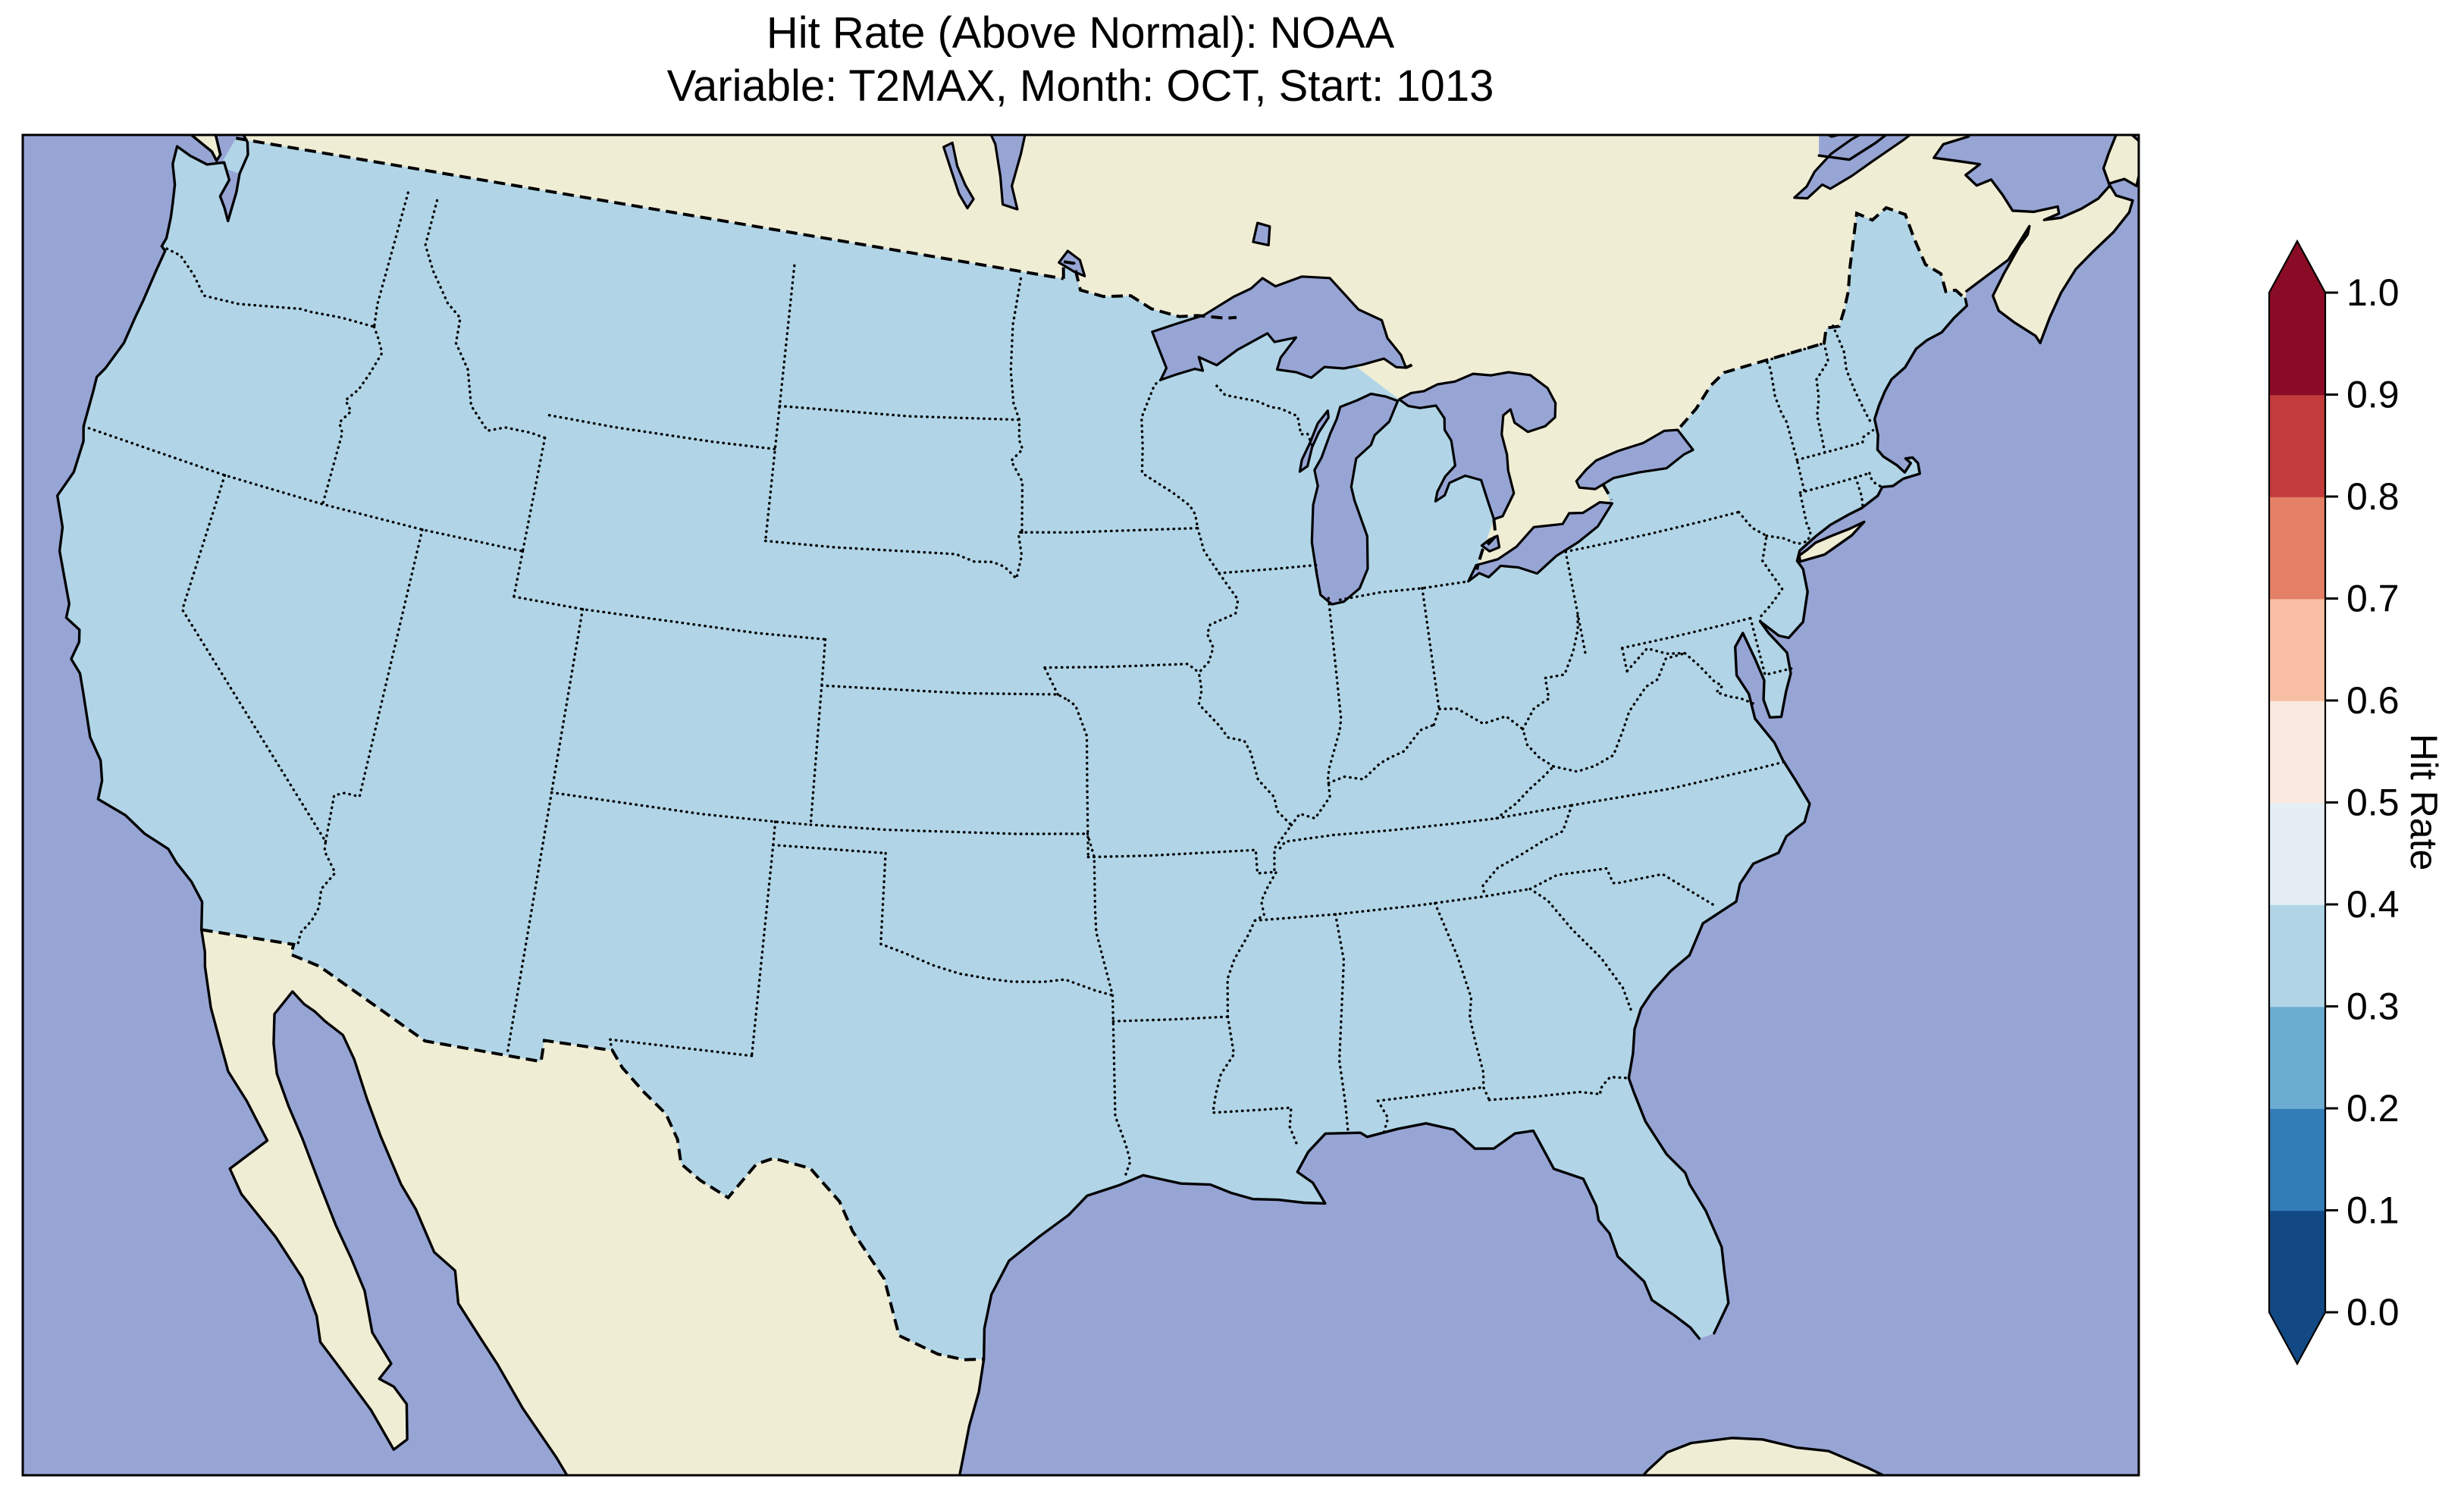  What do you see at coordinates (2373, 1108) in the screenshot?
I see `svg-text: 0.2` at bounding box center [2373, 1108].